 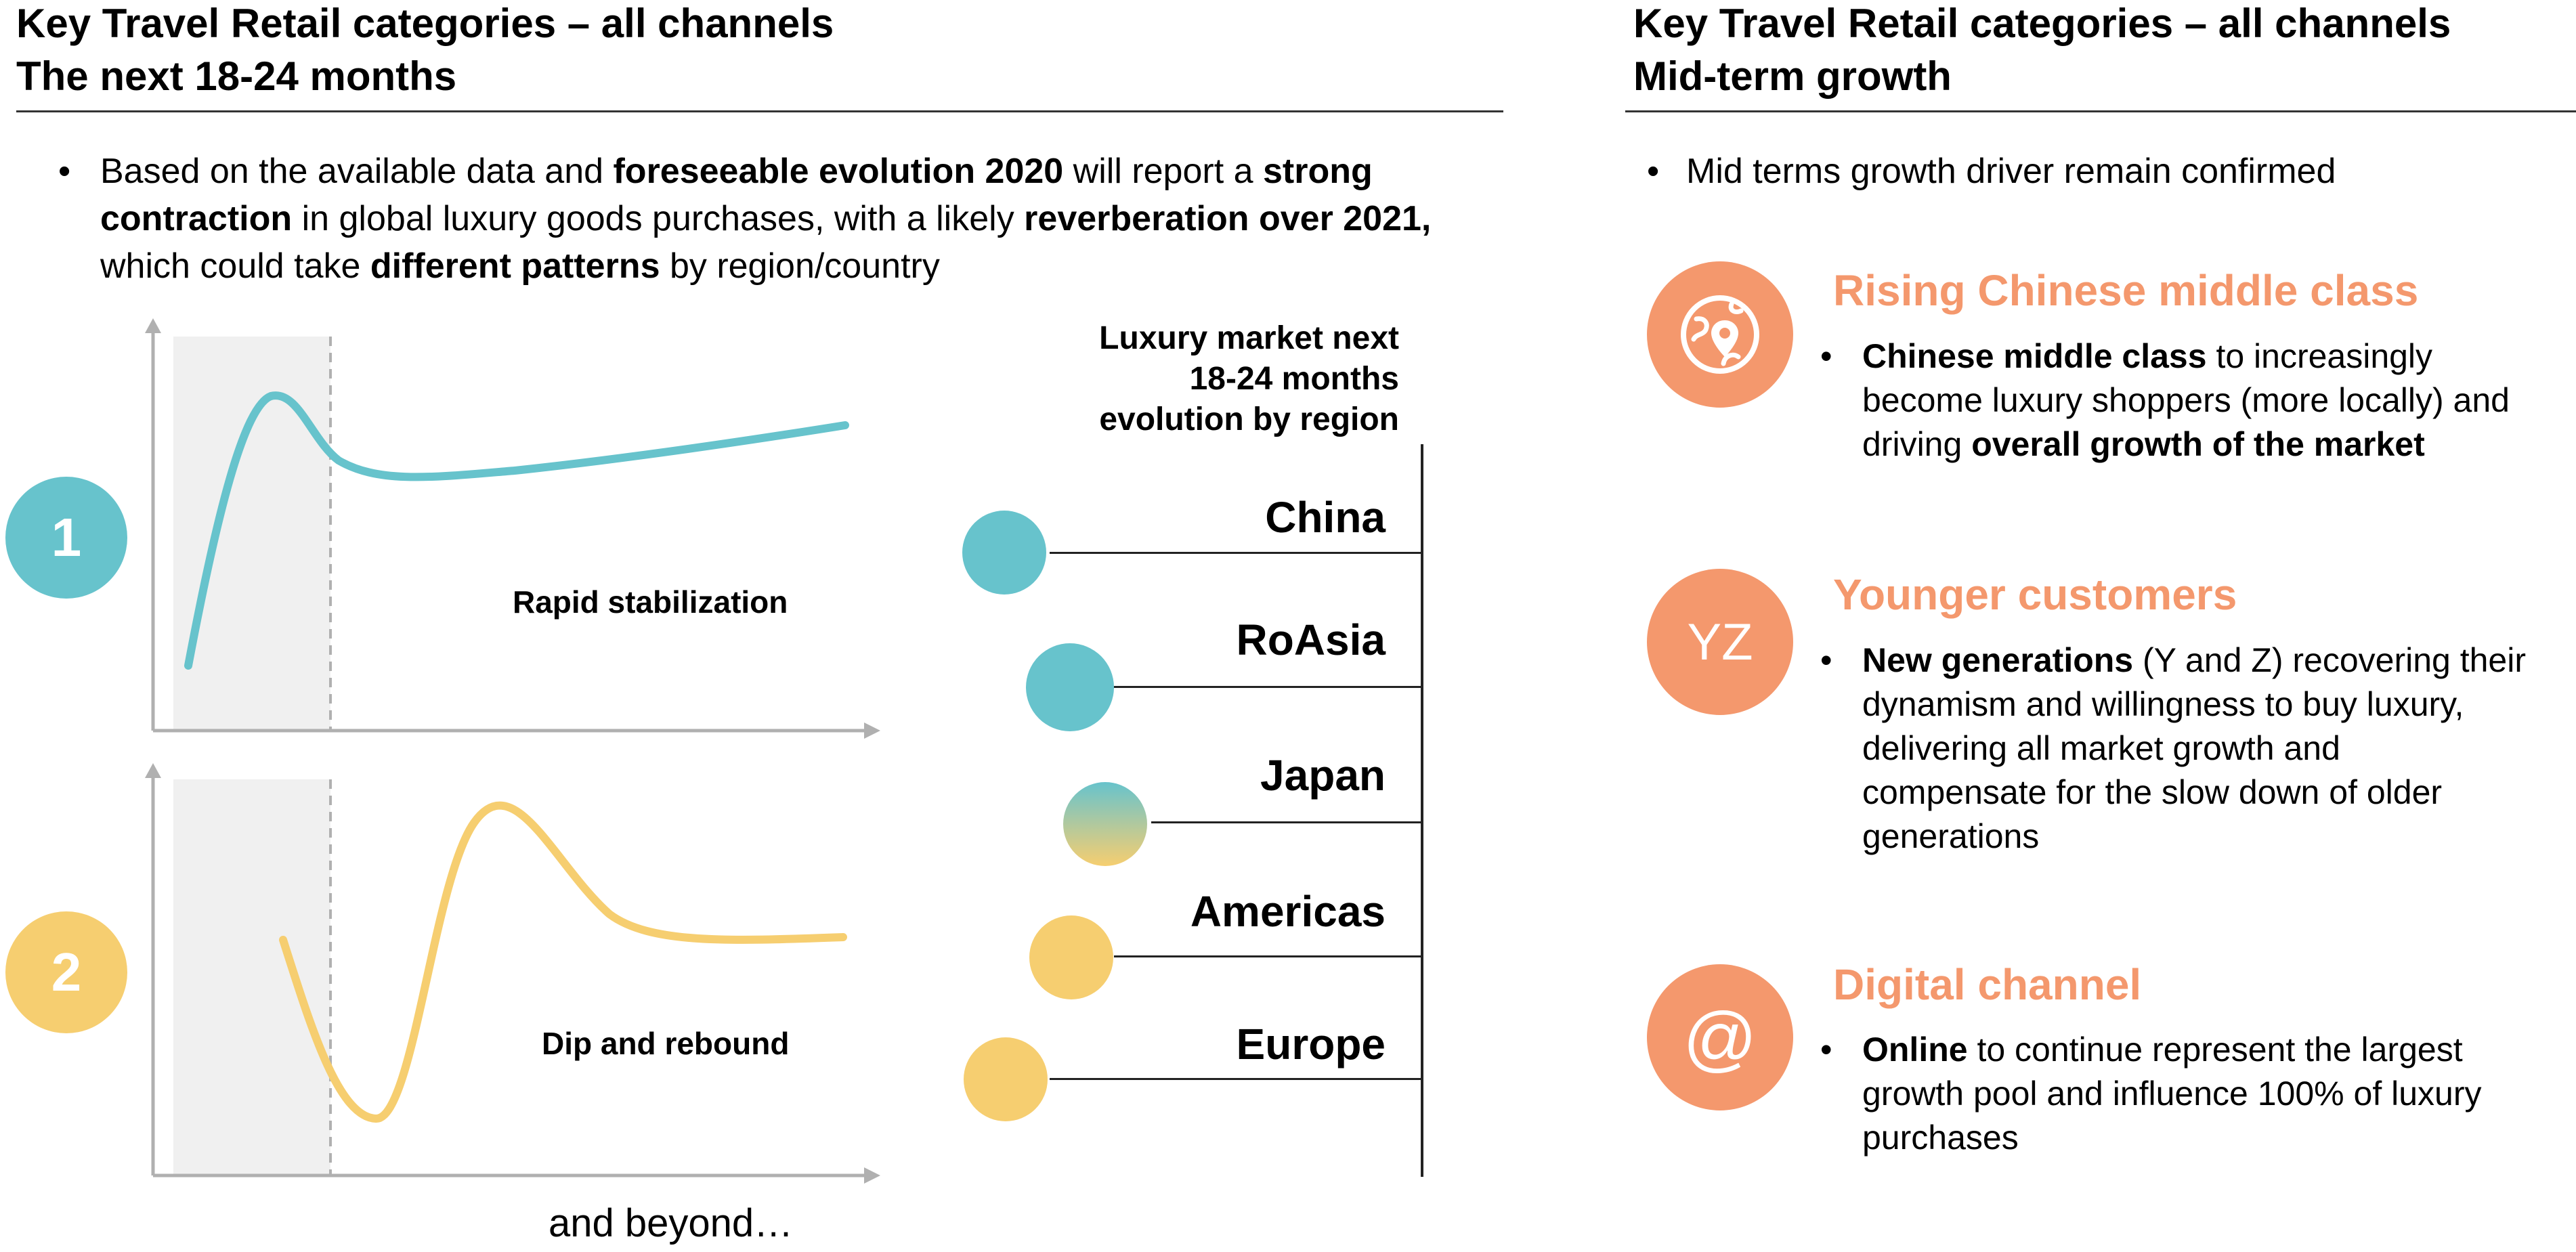 What do you see at coordinates (1236, 1079) in the screenshot?
I see `region-line-europe` at bounding box center [1236, 1079].